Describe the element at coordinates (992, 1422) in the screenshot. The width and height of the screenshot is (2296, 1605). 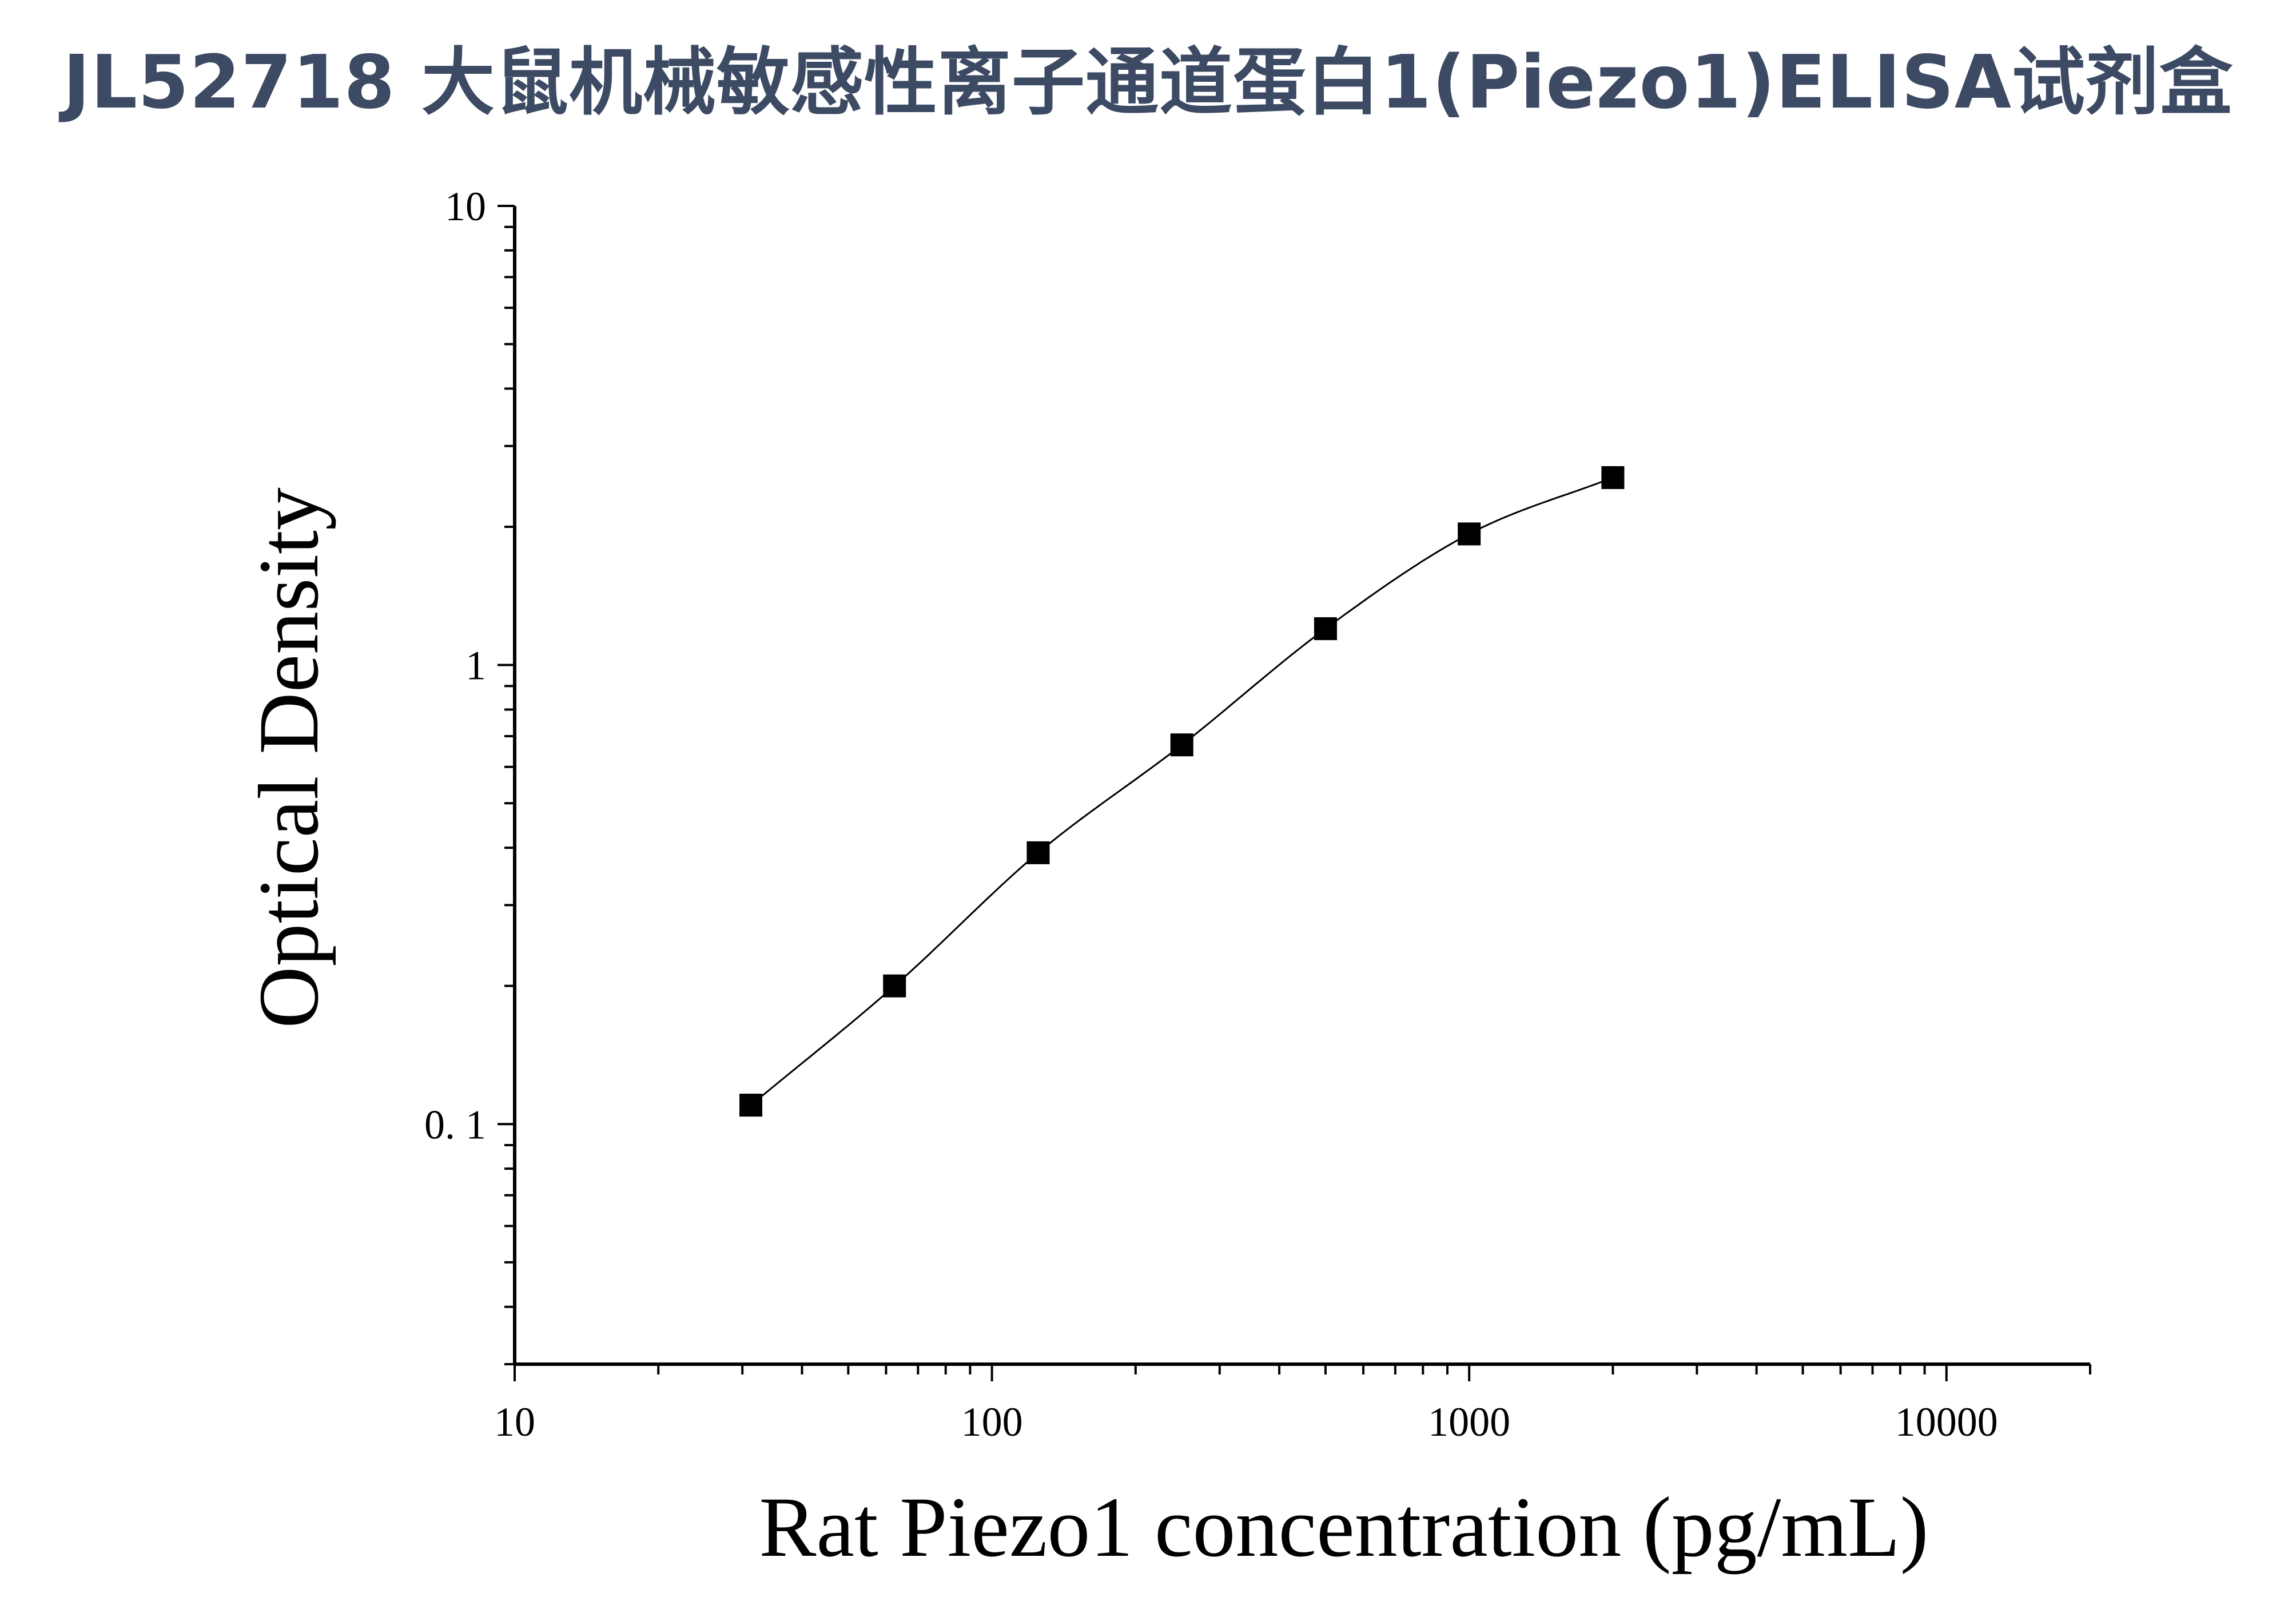
I see `x-tick-label: 100` at that location.